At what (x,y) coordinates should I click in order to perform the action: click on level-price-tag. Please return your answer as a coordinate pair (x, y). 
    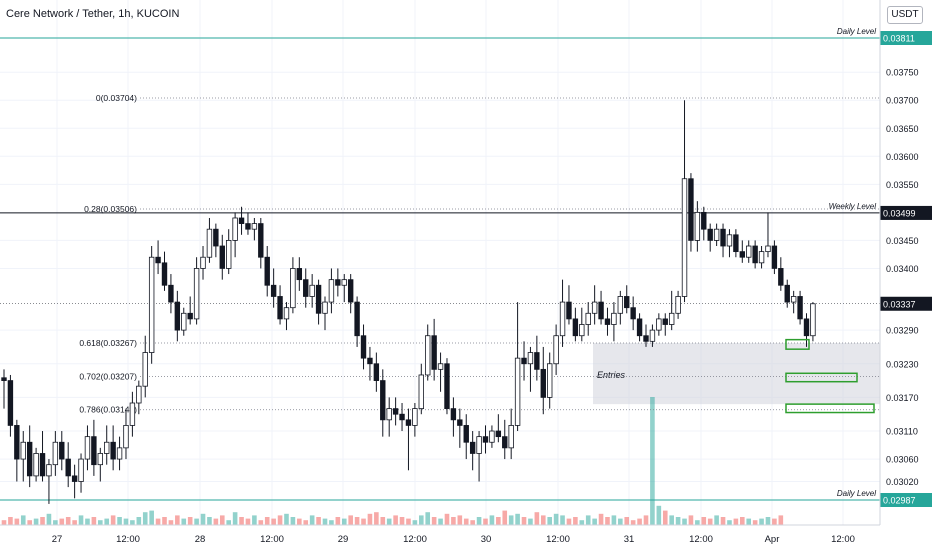
    Looking at the image, I should click on (906, 212).